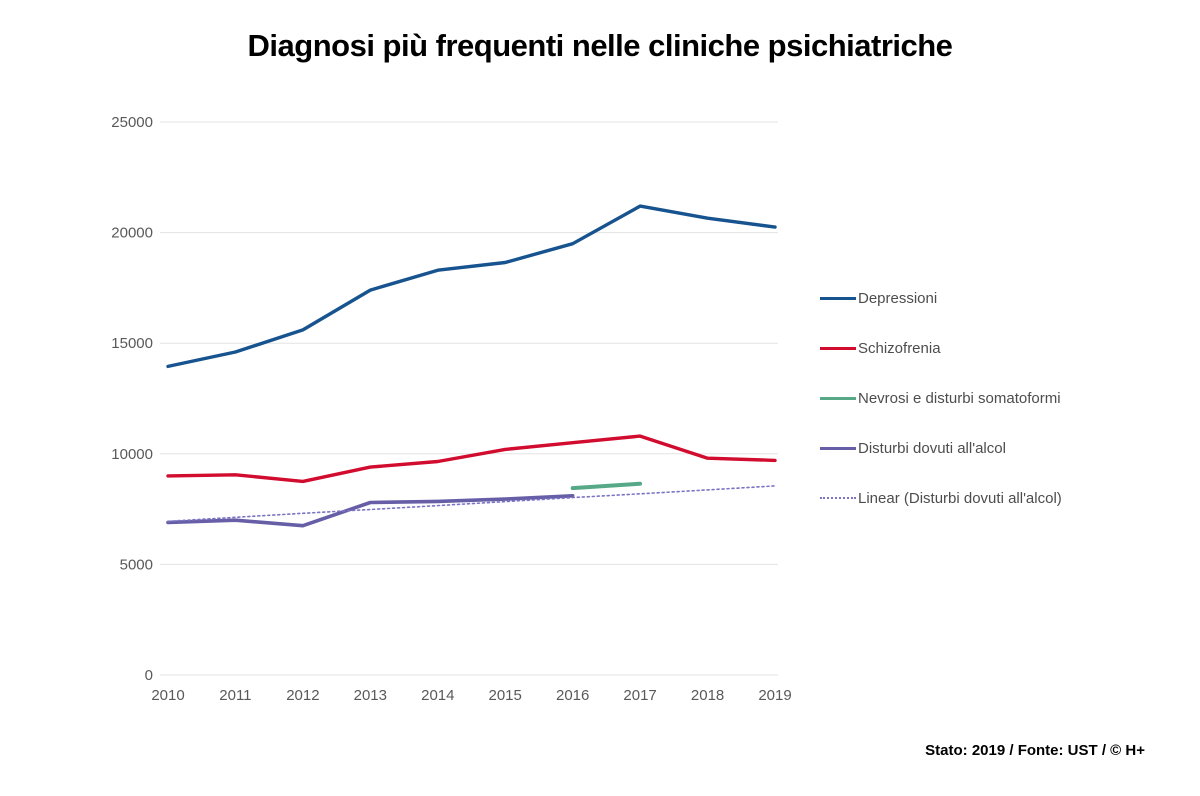  I want to click on legend-item-4: Linear (Disturbi dovuti all'alcol), so click(970, 498).